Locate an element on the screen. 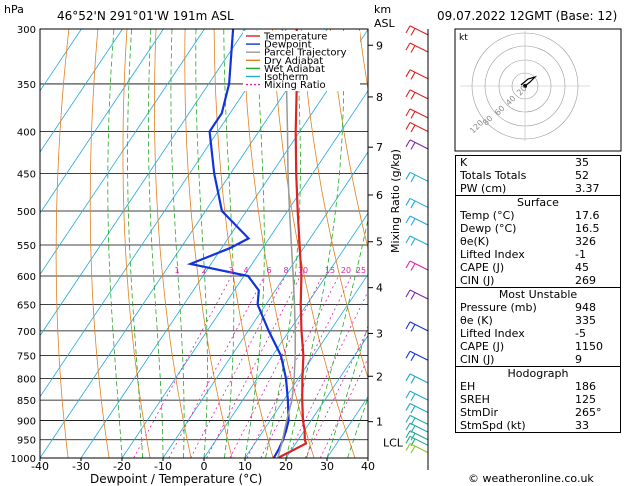 This screenshot has width=629, height=486. index-label: CAPE (J) is located at coordinates (482, 346).